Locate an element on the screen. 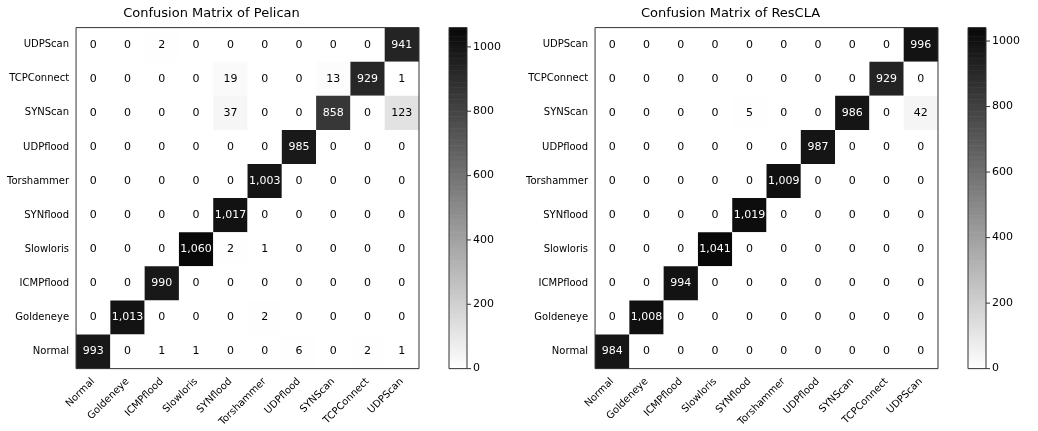 Image resolution: width=1038 pixels, height=431 pixels. data-label: 985 is located at coordinates (299, 146).